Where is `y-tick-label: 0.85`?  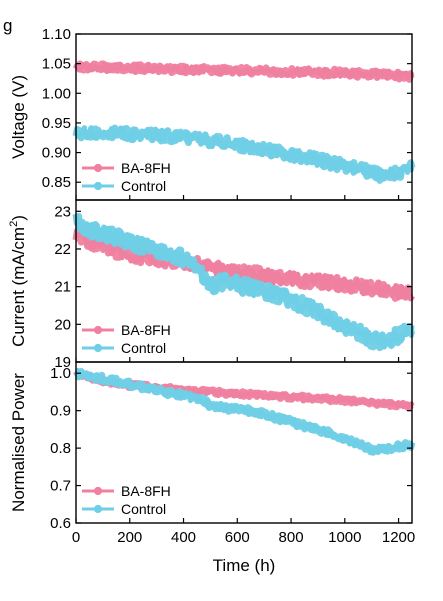 y-tick-label: 0.85 is located at coordinates (56, 182).